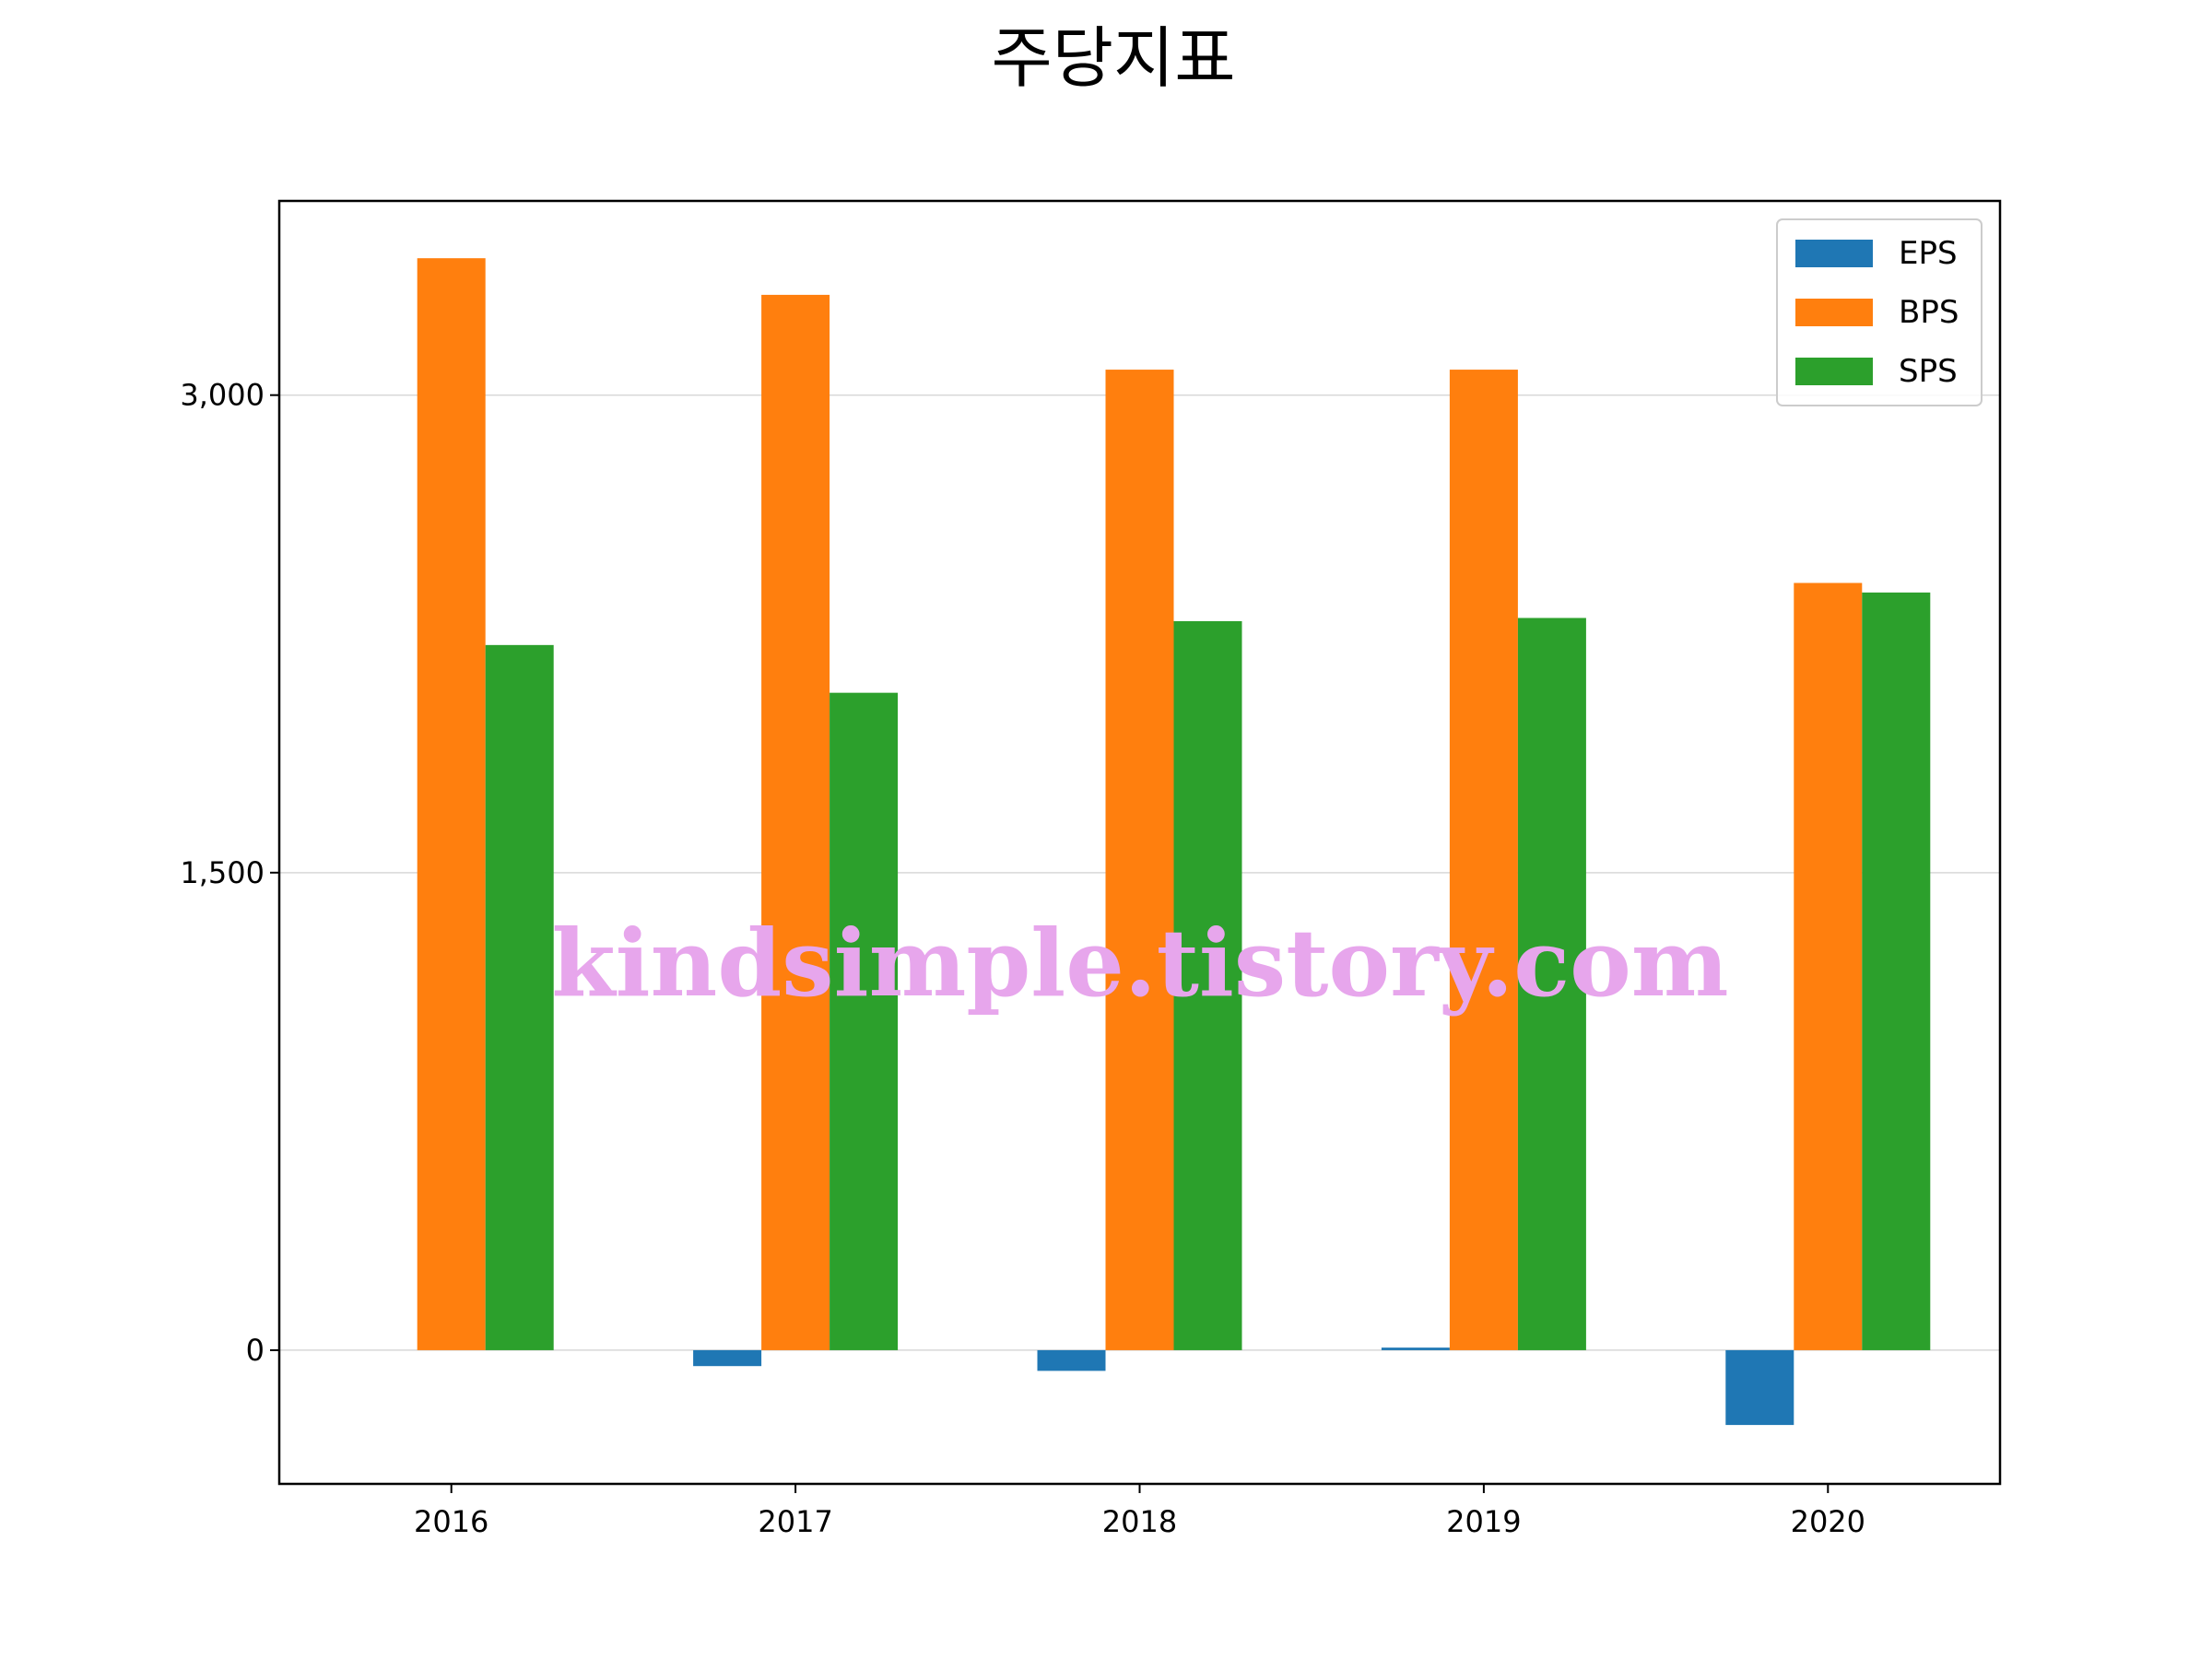  I want to click on legend-label-sps: SPS, so click(1928, 371).